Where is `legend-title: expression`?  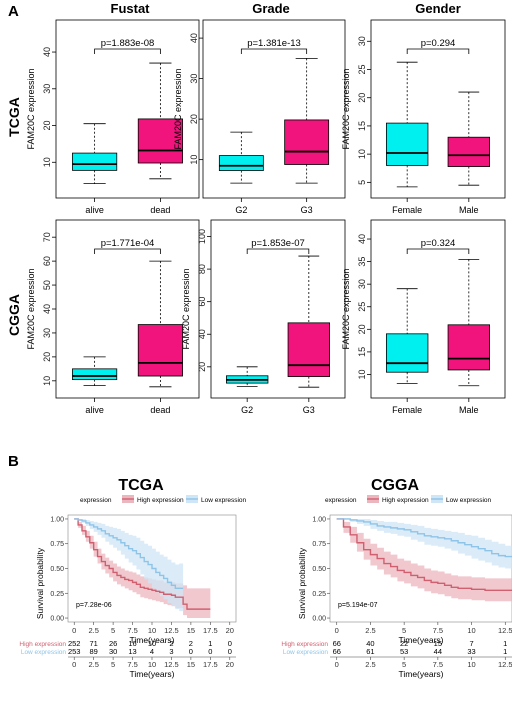
legend-title: expression is located at coordinates (341, 500).